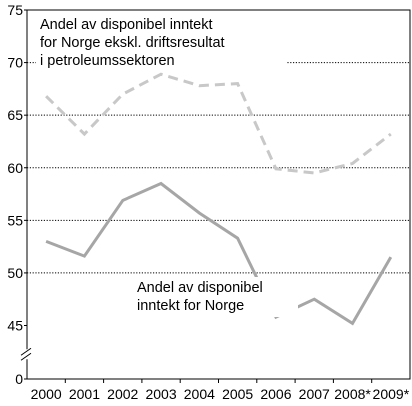 The width and height of the screenshot is (412, 406). I want to click on y-tick-label-45: 45, so click(15, 326).